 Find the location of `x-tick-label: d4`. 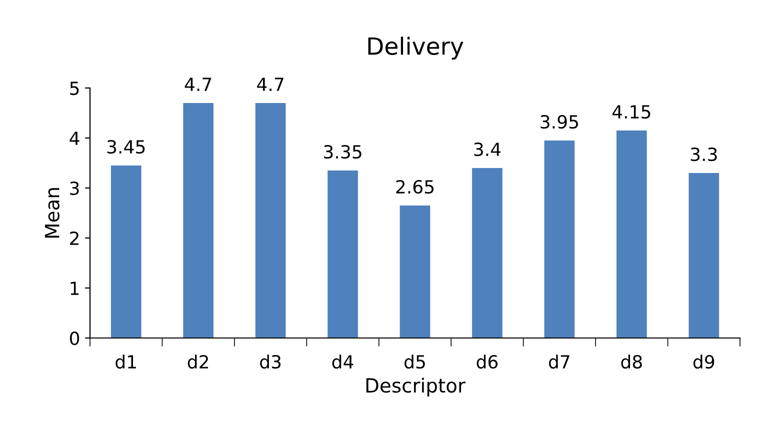

x-tick-label: d4 is located at coordinates (343, 361).